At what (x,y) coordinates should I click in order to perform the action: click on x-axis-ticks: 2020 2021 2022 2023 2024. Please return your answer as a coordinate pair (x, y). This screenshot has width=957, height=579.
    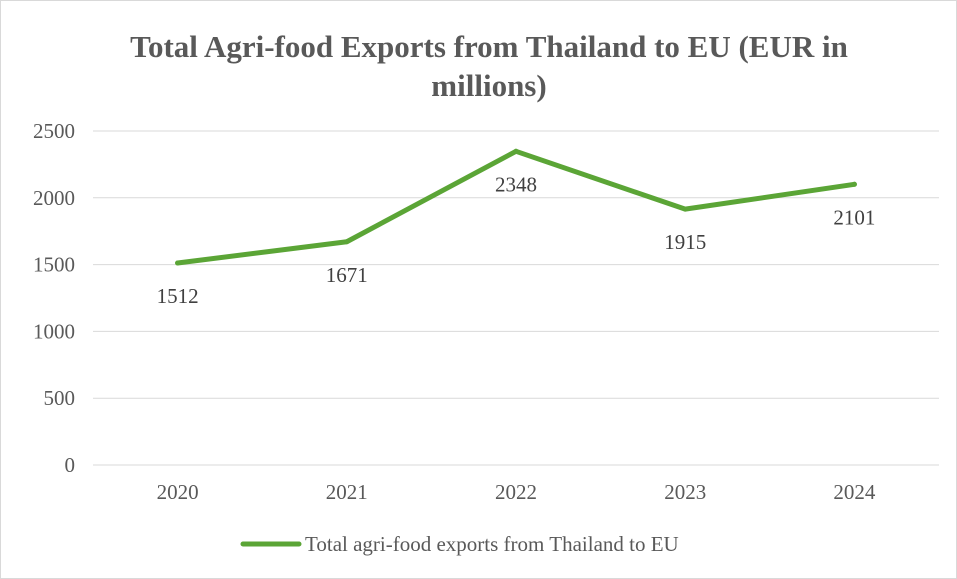
    Looking at the image, I should click on (516, 492).